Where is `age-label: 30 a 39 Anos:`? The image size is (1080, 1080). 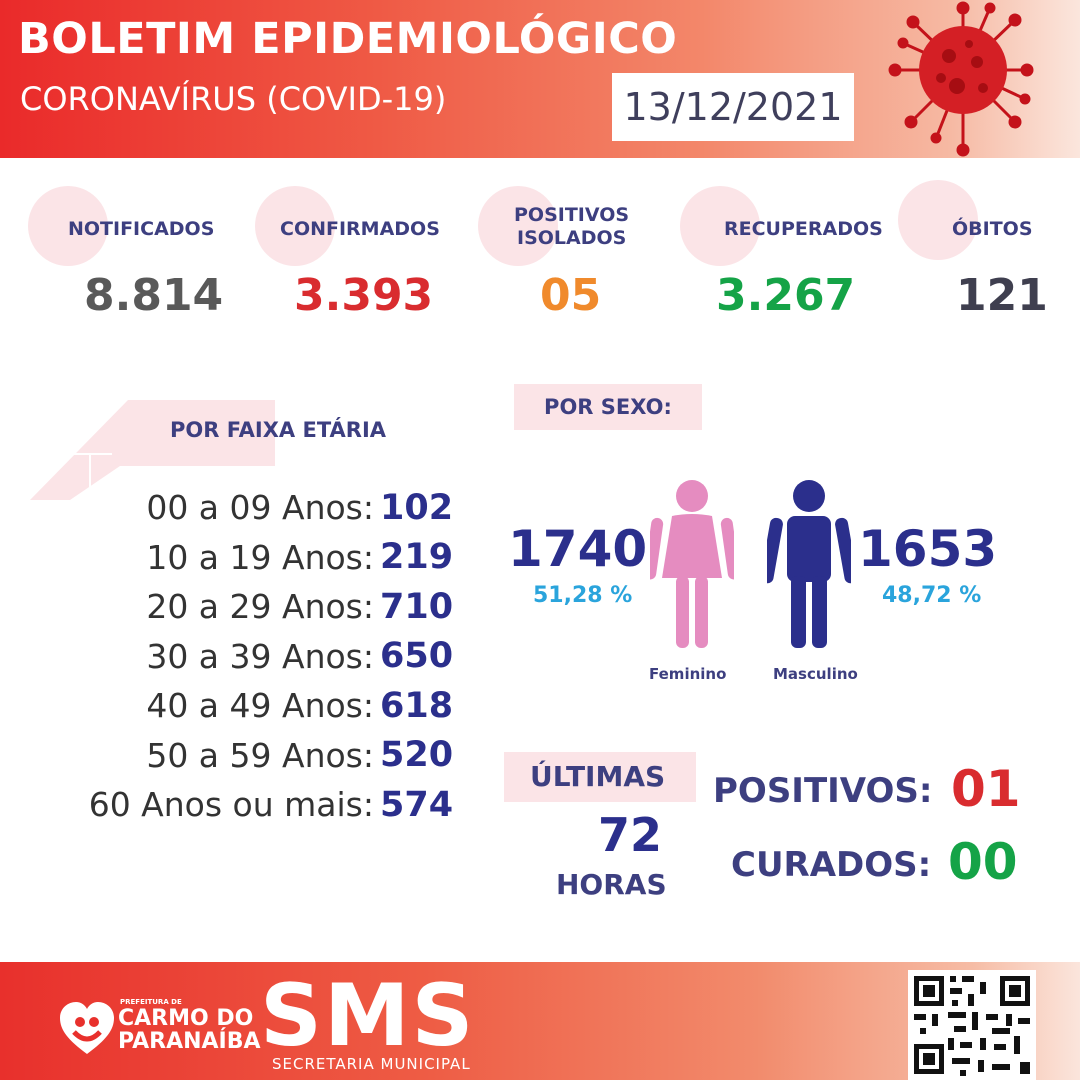 age-label: 30 a 39 Anos: is located at coordinates (260, 656).